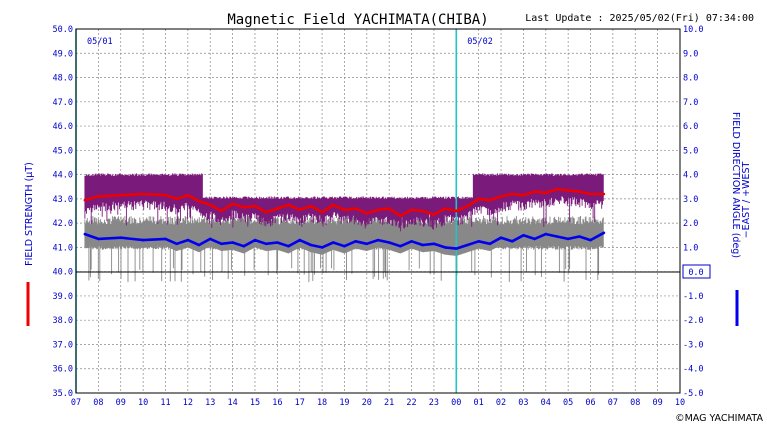 This screenshot has height=430, width=767. What do you see at coordinates (344, 240) in the screenshot?
I see `angle-series-line` at bounding box center [344, 240].